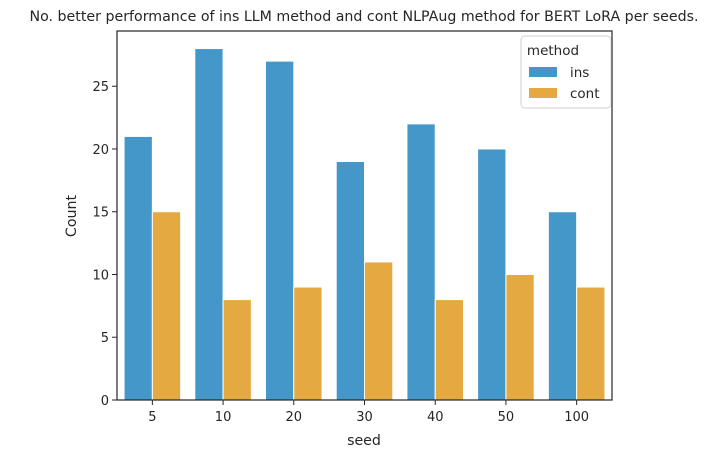  What do you see at coordinates (105, 338) in the screenshot?
I see `y-tick-label: 5` at bounding box center [105, 338].